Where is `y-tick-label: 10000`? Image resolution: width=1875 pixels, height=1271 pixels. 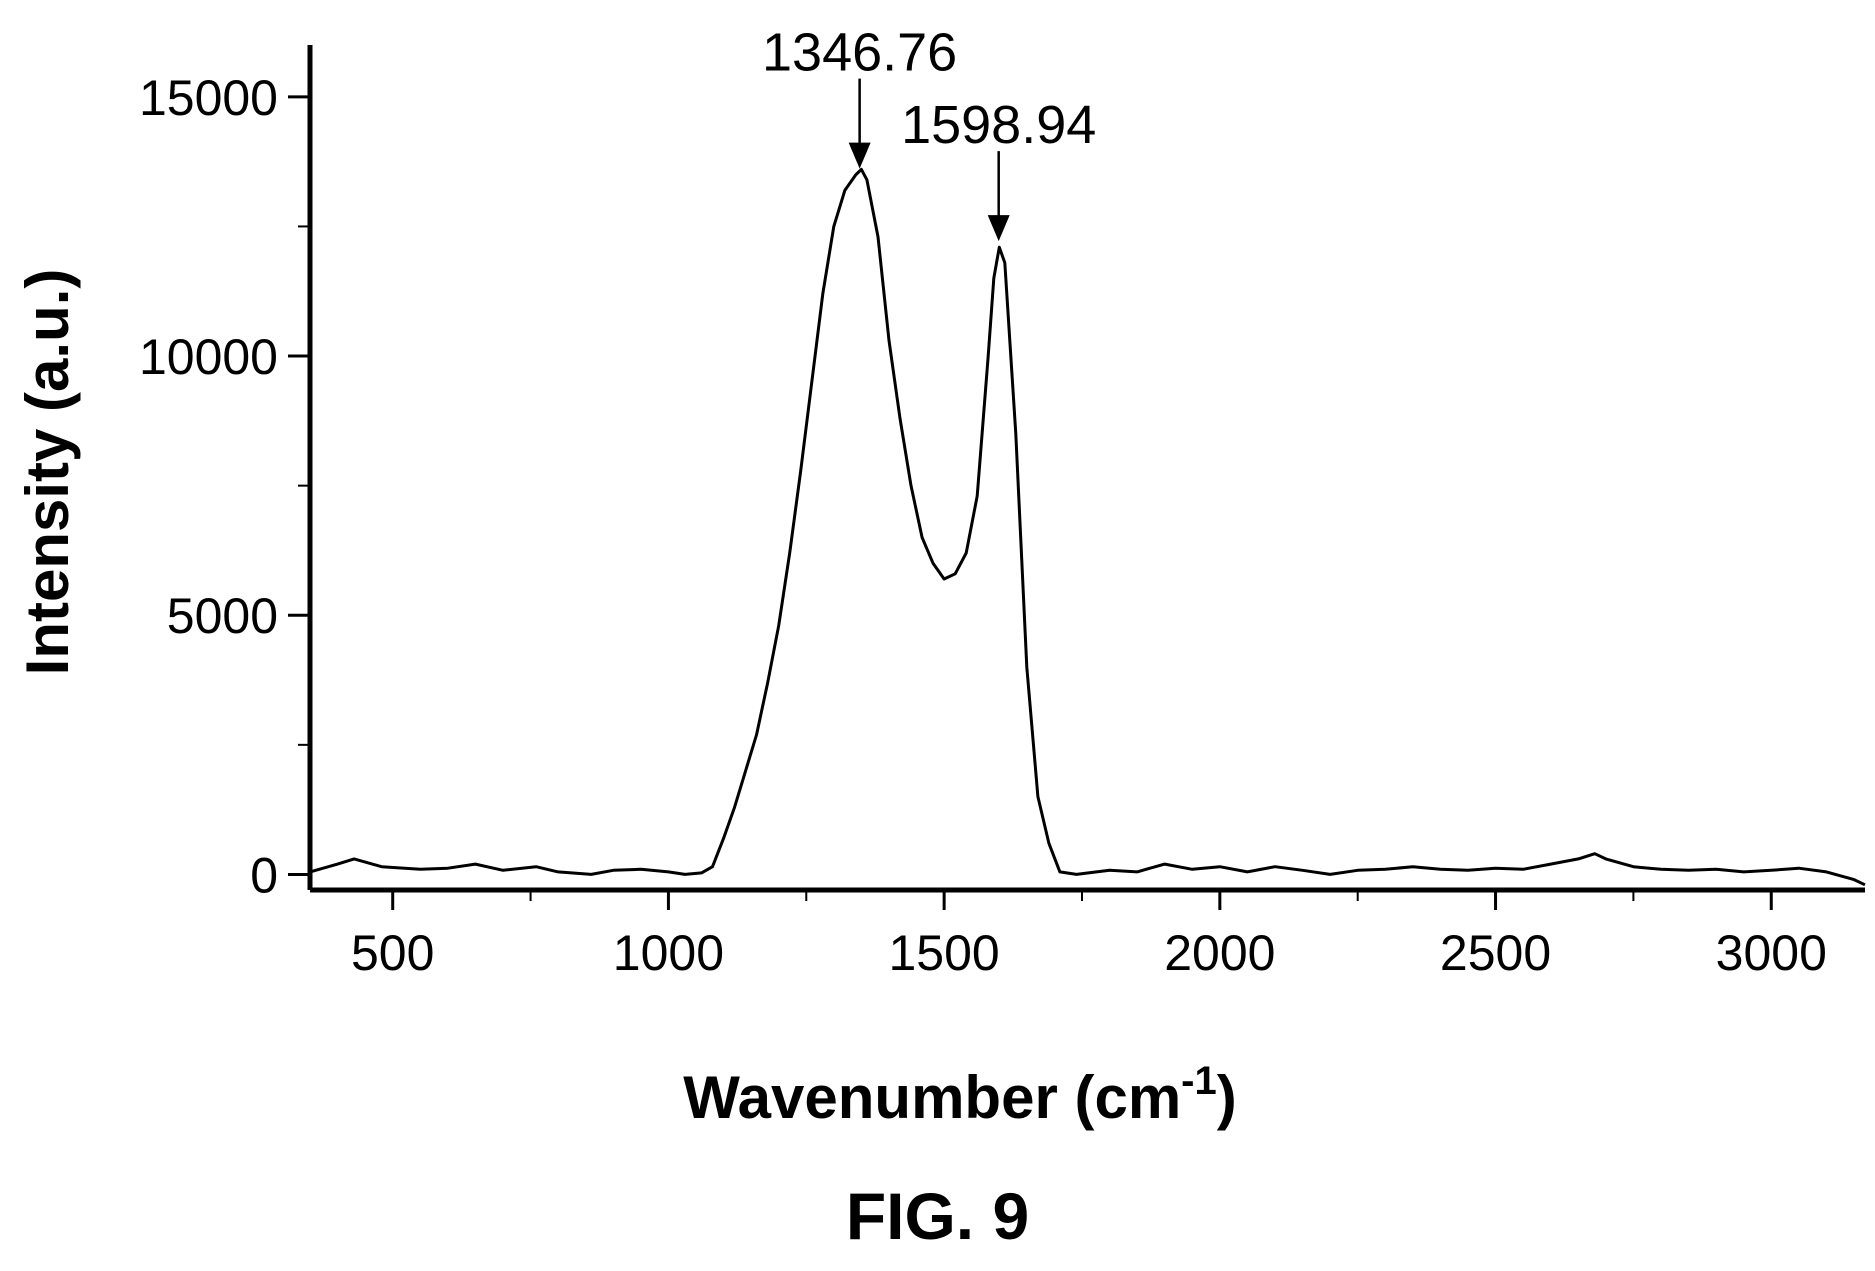
y-tick-label: 10000 is located at coordinates (208, 357).